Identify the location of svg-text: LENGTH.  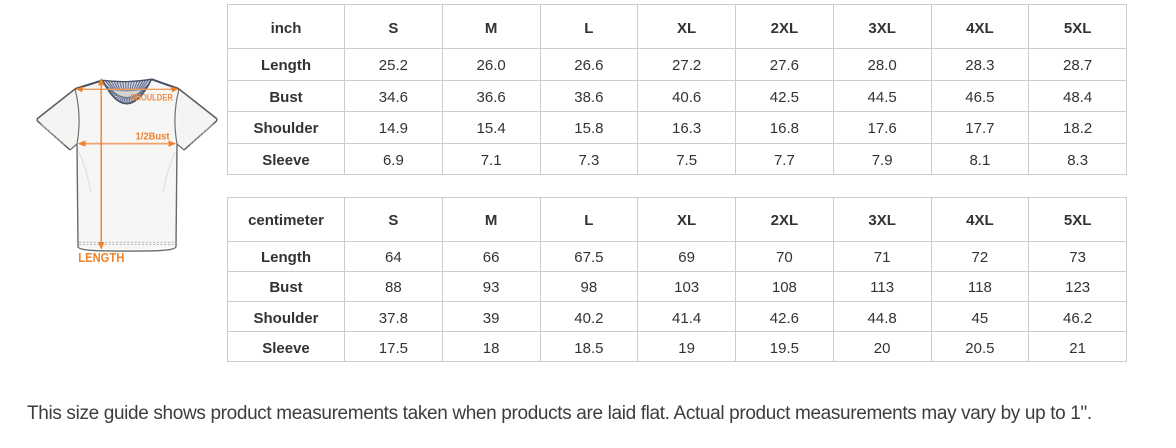
(101, 258).